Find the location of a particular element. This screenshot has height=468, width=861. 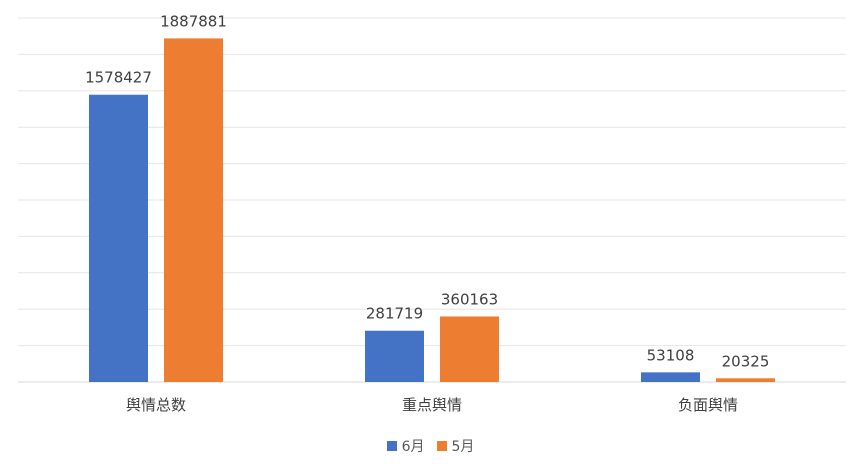

data-label: 1887881 is located at coordinates (193, 21).